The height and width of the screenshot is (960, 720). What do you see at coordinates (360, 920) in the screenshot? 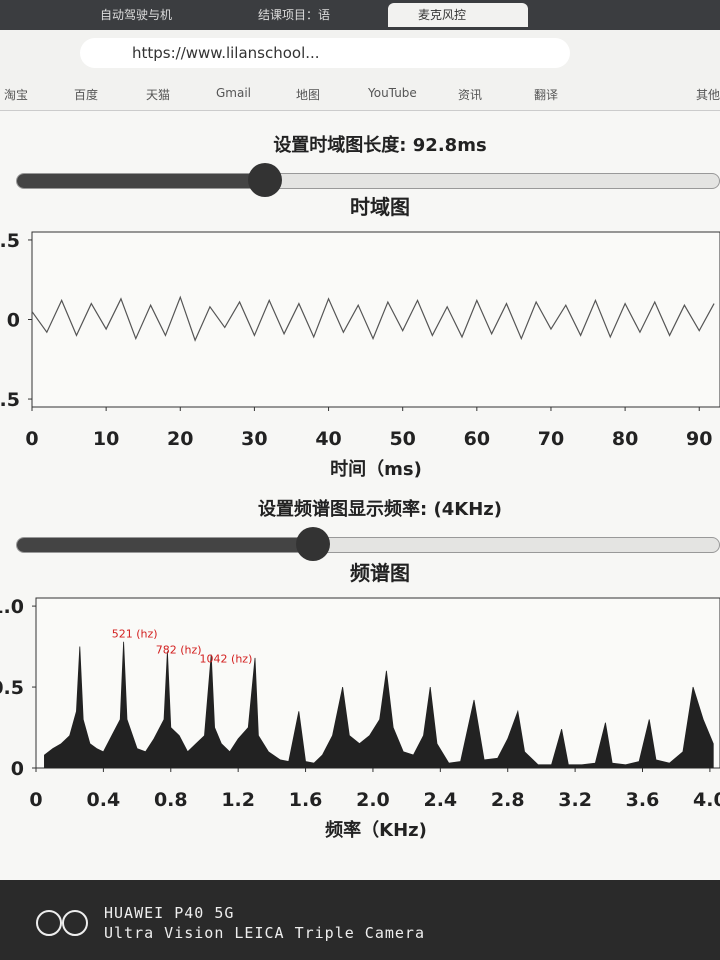
I see `photo-border` at bounding box center [360, 920].